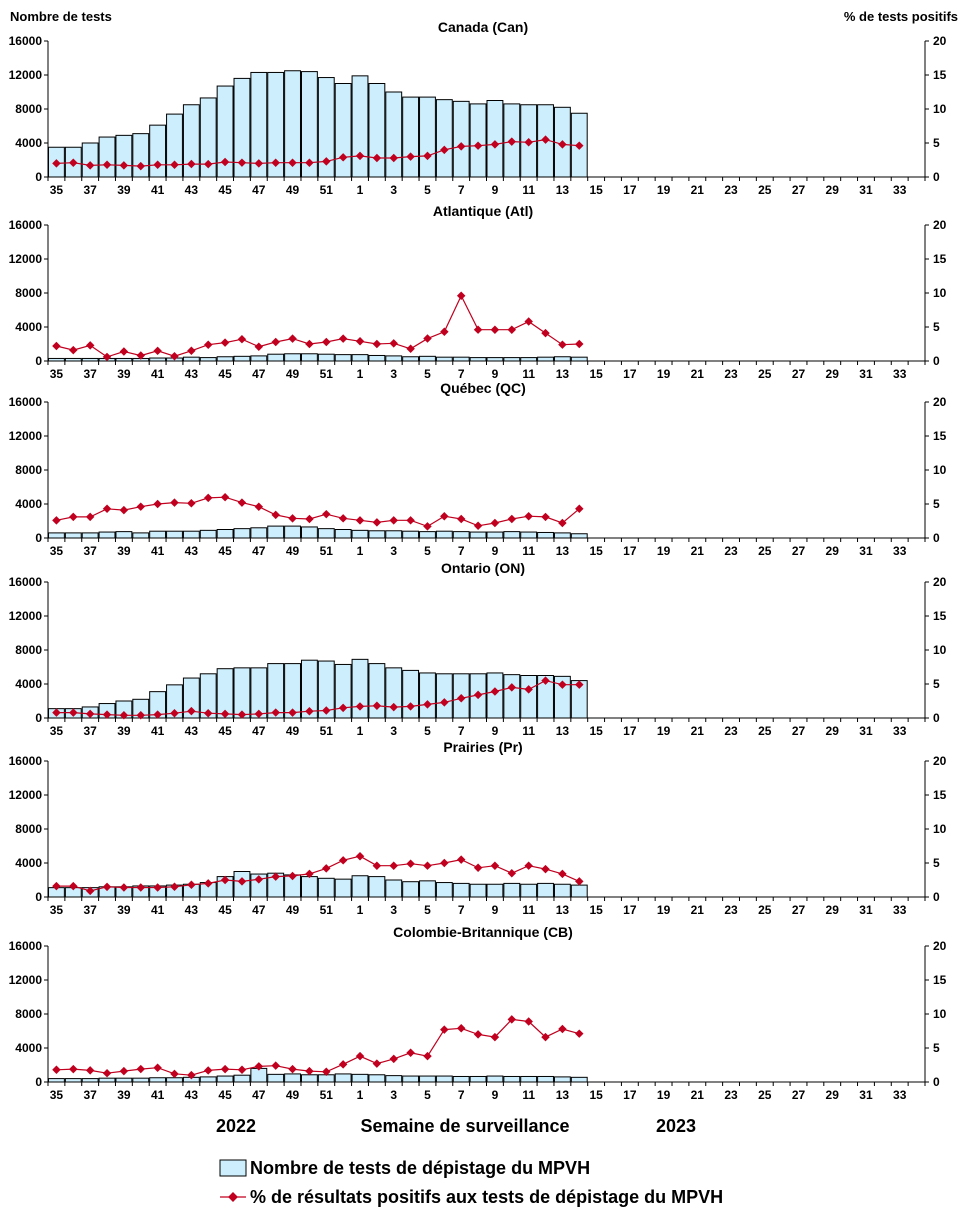 The image size is (967, 1218). I want to click on x-tick-label: 9, so click(495, 551).